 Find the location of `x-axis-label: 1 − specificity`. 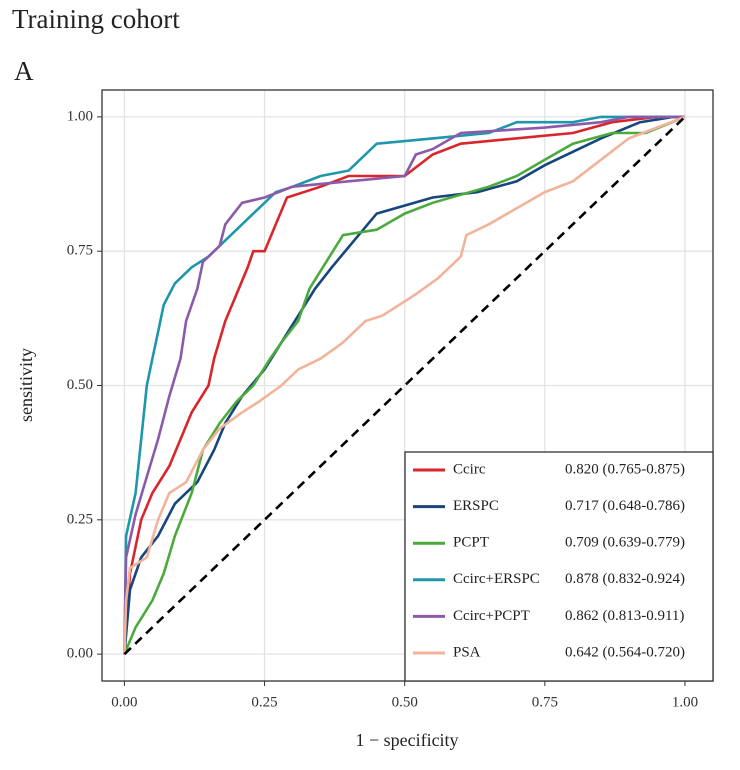

x-axis-label: 1 − specificity is located at coordinates (406, 740).